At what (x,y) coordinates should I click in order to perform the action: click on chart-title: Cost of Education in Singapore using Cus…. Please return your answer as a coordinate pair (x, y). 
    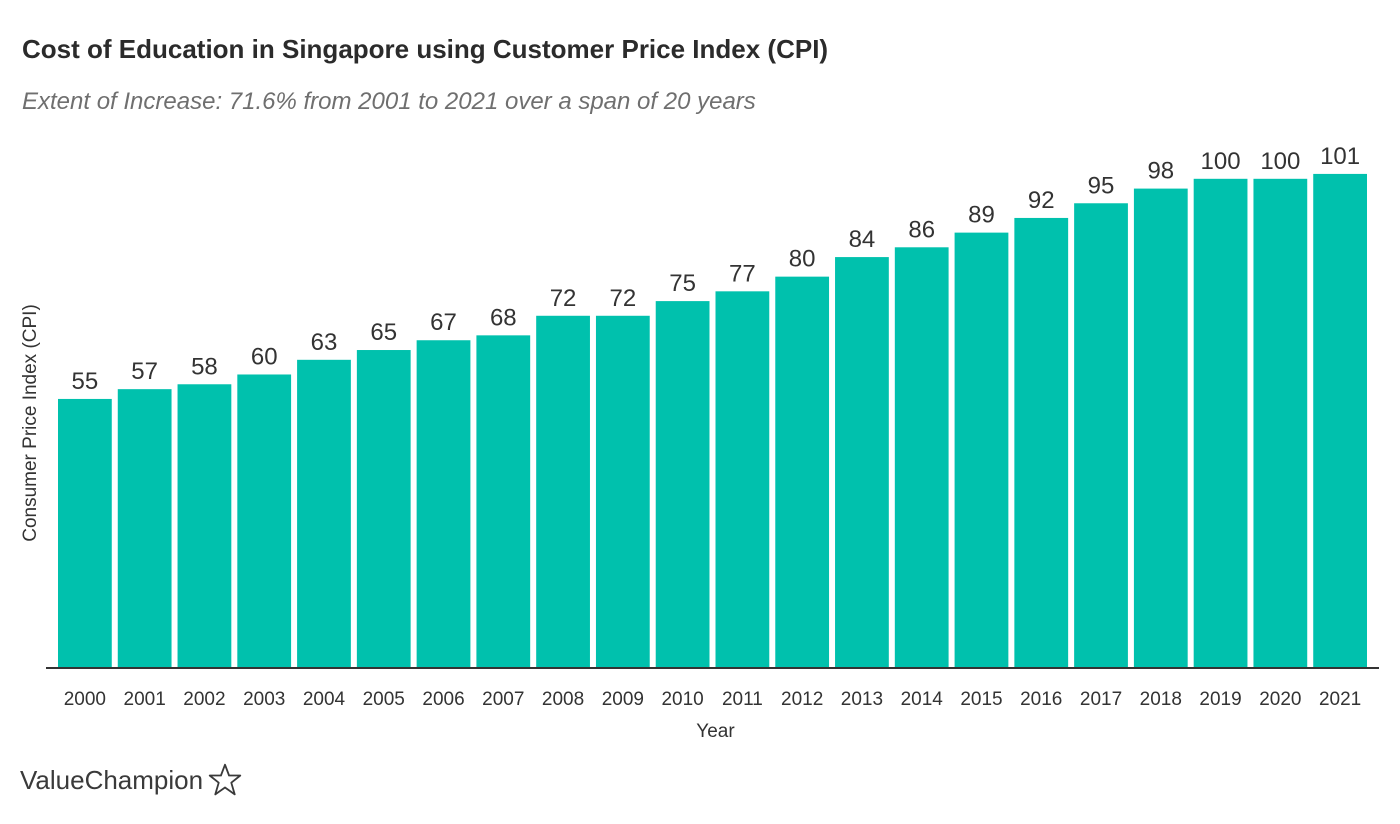
    Looking at the image, I should click on (425, 49).